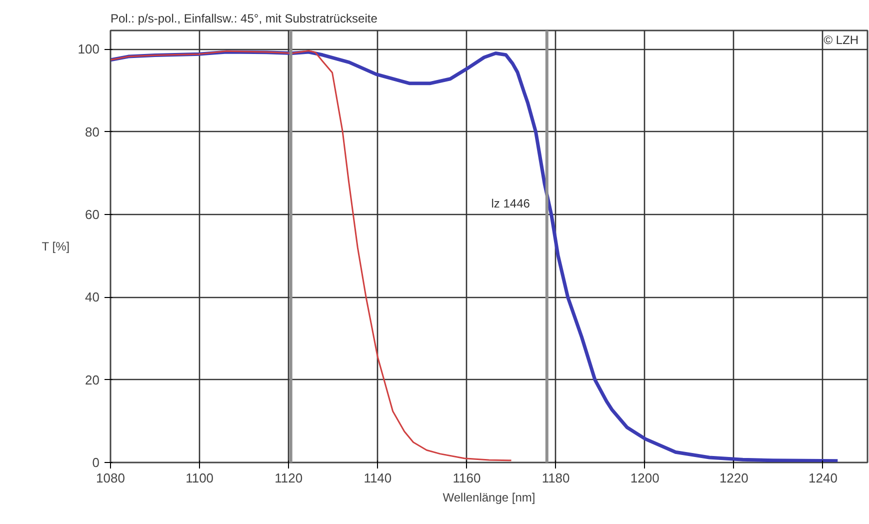  Describe the element at coordinates (823, 478) in the screenshot. I see `x-tick-label: 1240` at that location.